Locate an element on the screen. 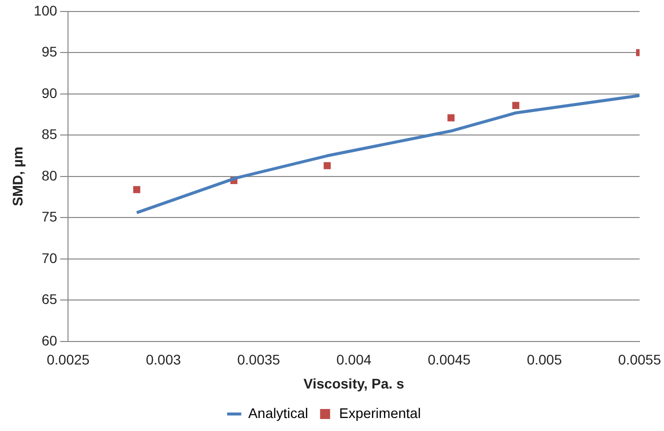 This screenshot has width=664, height=431. legend-label: Experimental is located at coordinates (380, 412).